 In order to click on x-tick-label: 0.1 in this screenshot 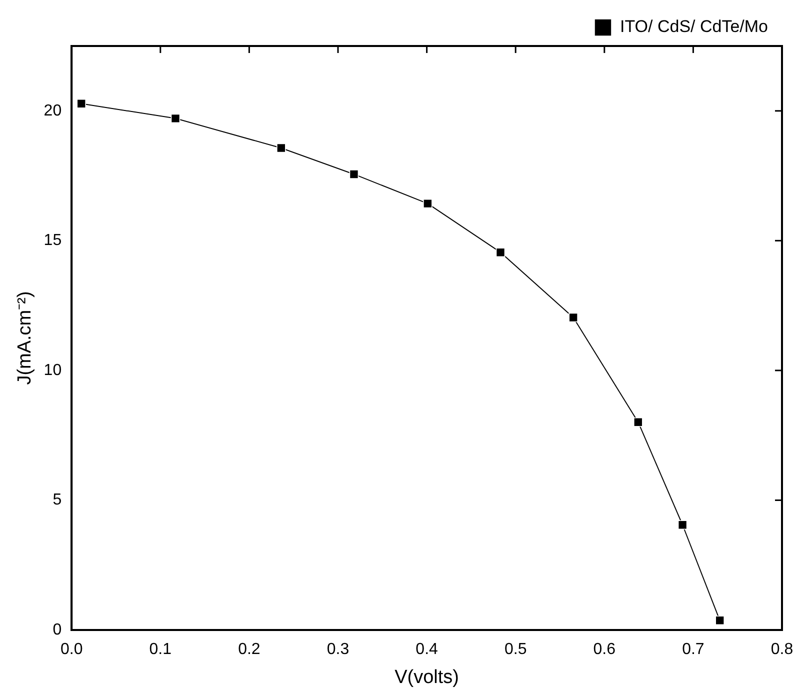, I will do `click(160, 649)`.